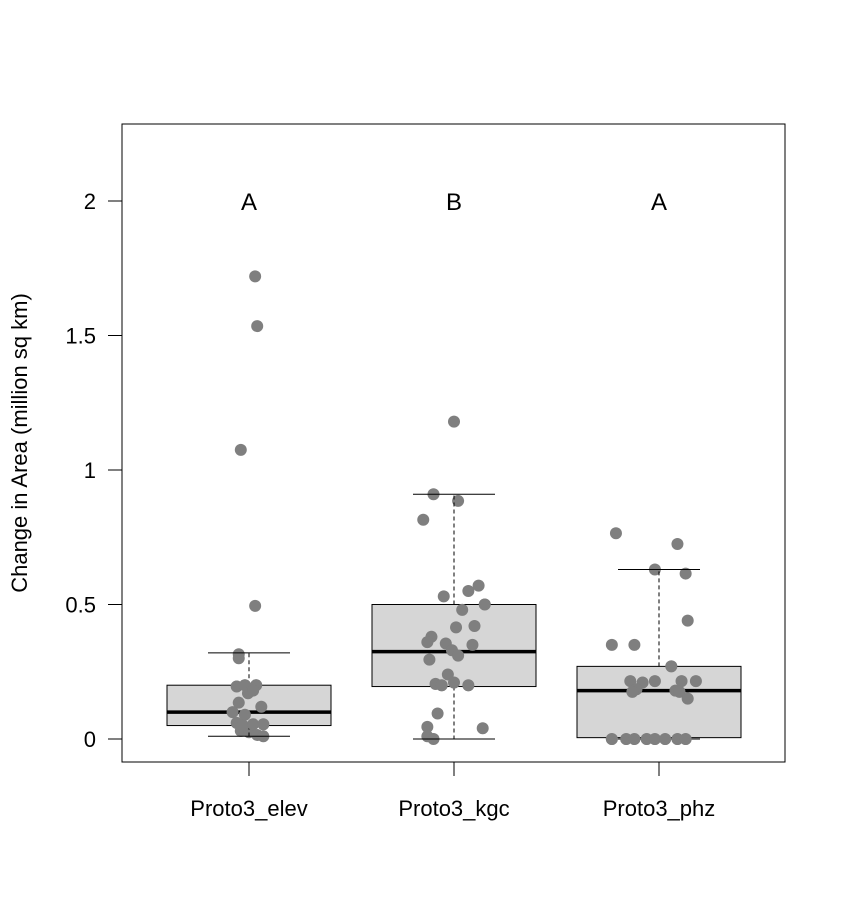  Describe the element at coordinates (80, 605) in the screenshot. I see `y-tick-label: 0.5` at that location.